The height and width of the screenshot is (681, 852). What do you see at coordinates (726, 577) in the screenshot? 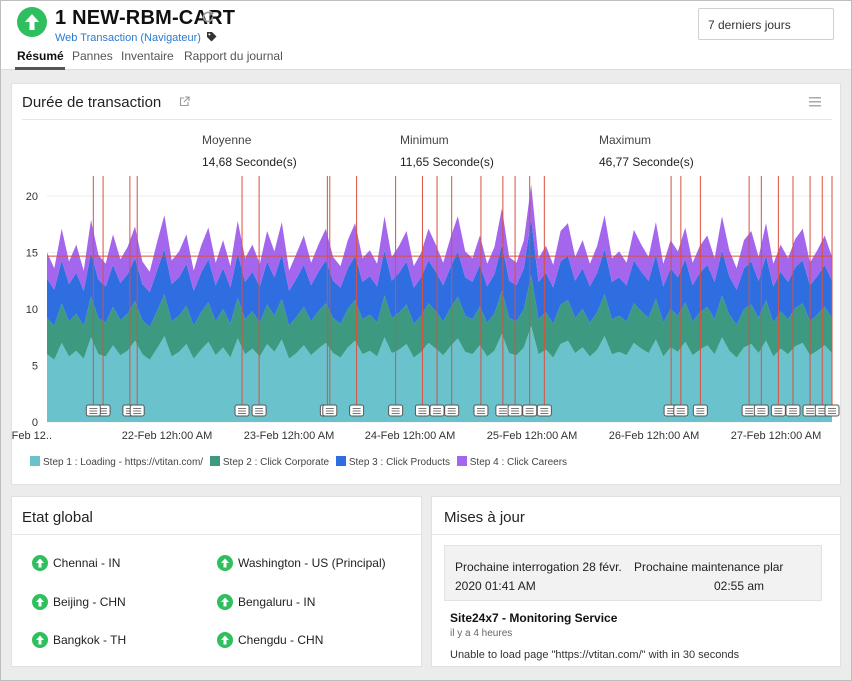
I see `next-maintenance: Prochaine maintenance plar 02:55 am` at bounding box center [726, 577].